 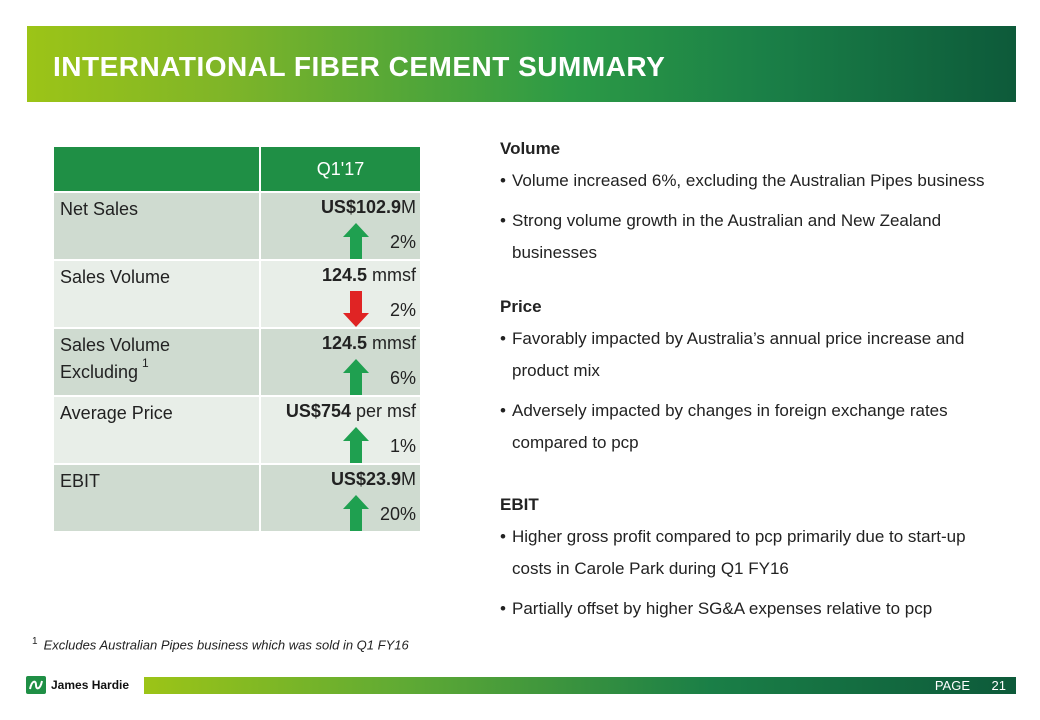 I want to click on table-row-ebit: EBIT US$23.9M 20%, so click(x=237, y=498).